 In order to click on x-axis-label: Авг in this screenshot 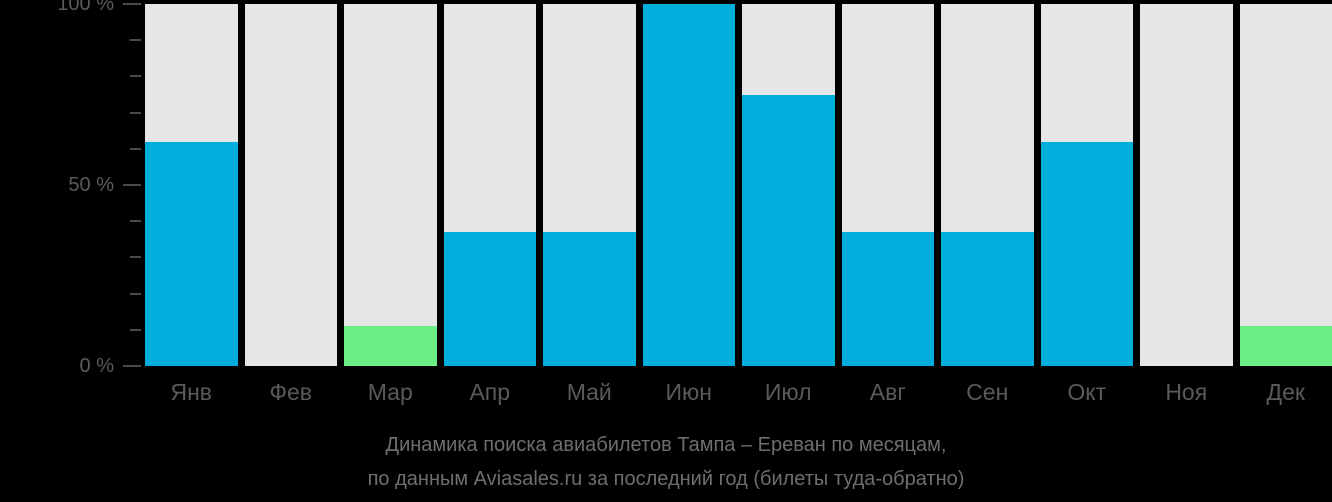, I will do `click(887, 391)`.